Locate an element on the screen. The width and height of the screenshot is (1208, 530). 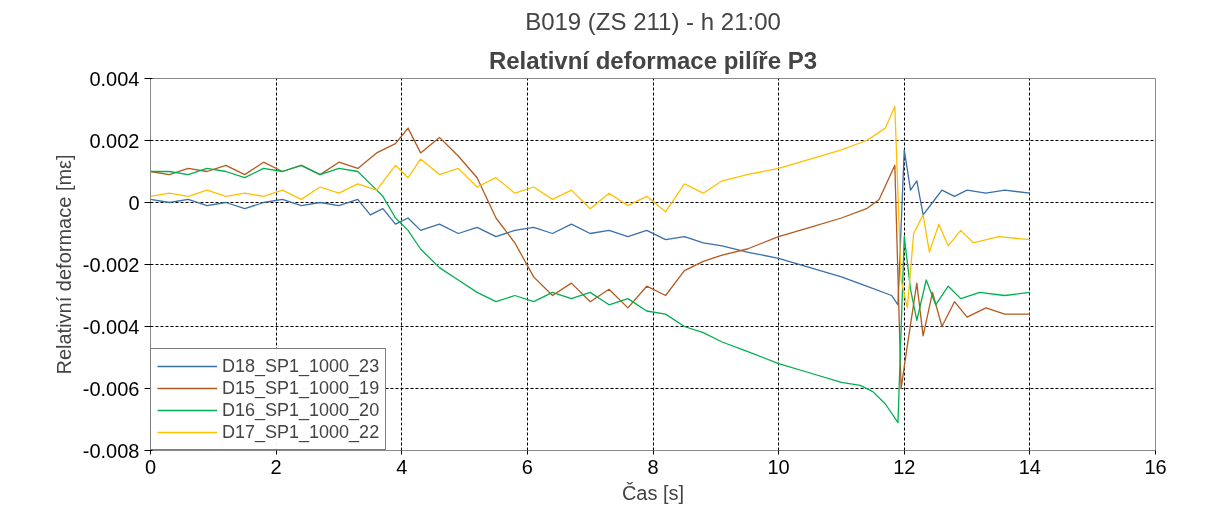
y-tick-label: 0 is located at coordinates (134, 202).